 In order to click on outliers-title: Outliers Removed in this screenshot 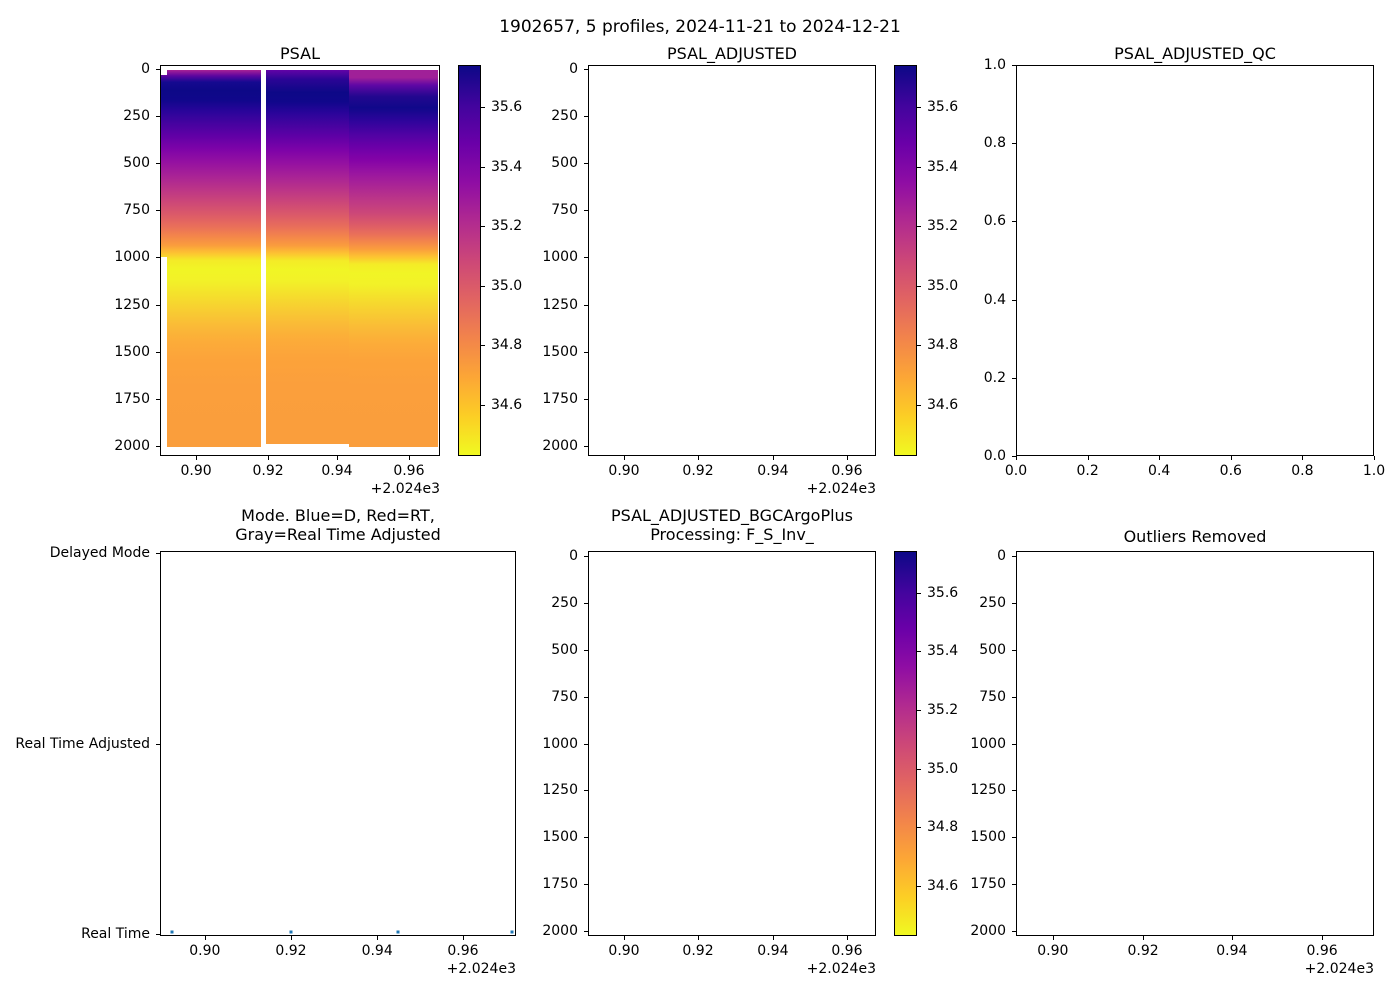, I will do `click(1195, 536)`.